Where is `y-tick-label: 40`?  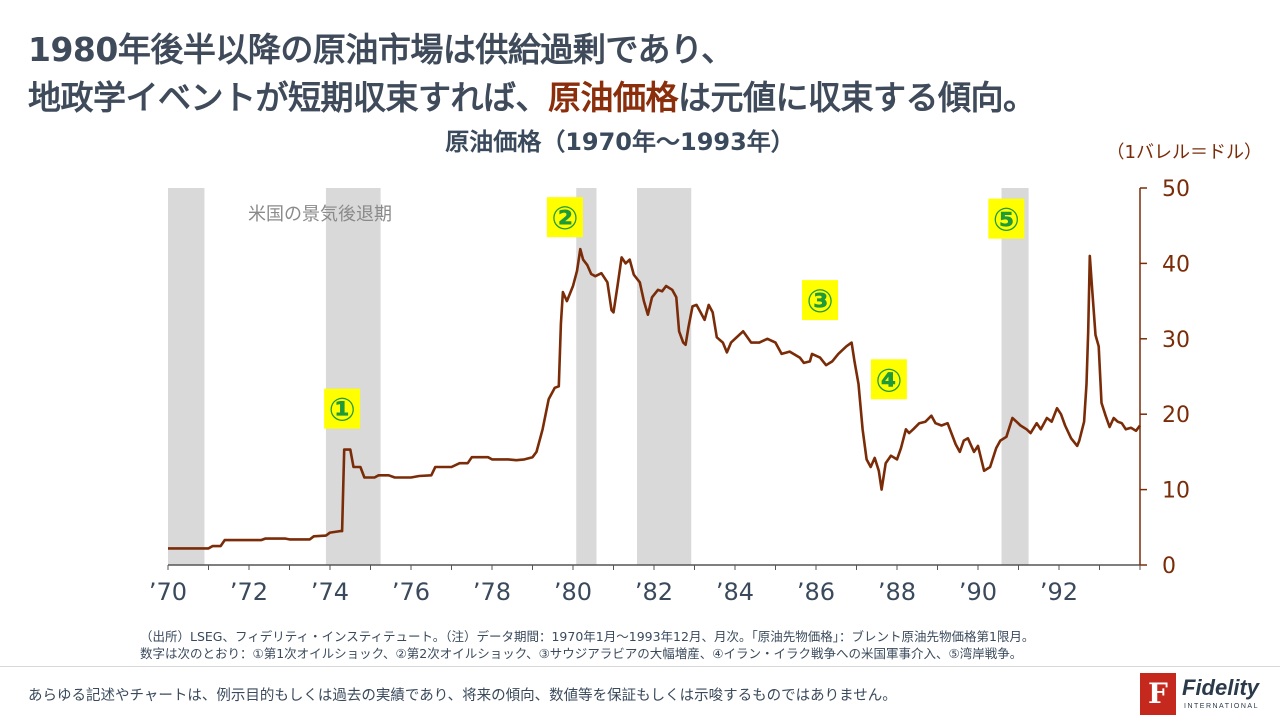 y-tick-label: 40 is located at coordinates (1176, 264).